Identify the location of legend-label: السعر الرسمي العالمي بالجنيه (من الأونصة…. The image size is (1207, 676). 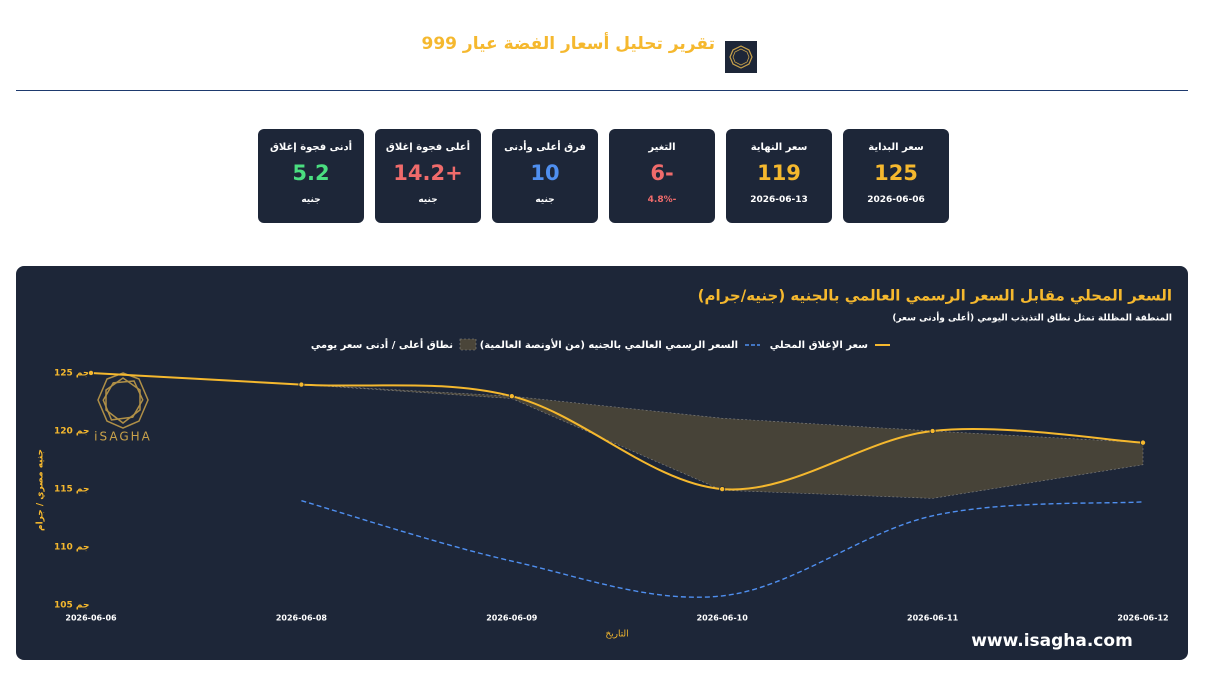
(609, 344).